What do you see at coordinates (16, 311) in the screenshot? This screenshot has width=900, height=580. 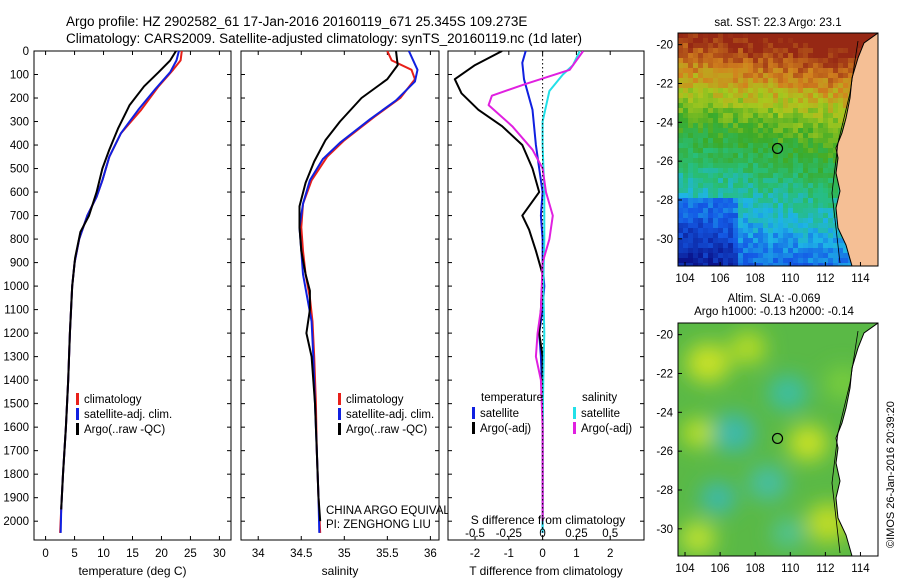 I see `y-tick-label: 1100` at bounding box center [16, 311].